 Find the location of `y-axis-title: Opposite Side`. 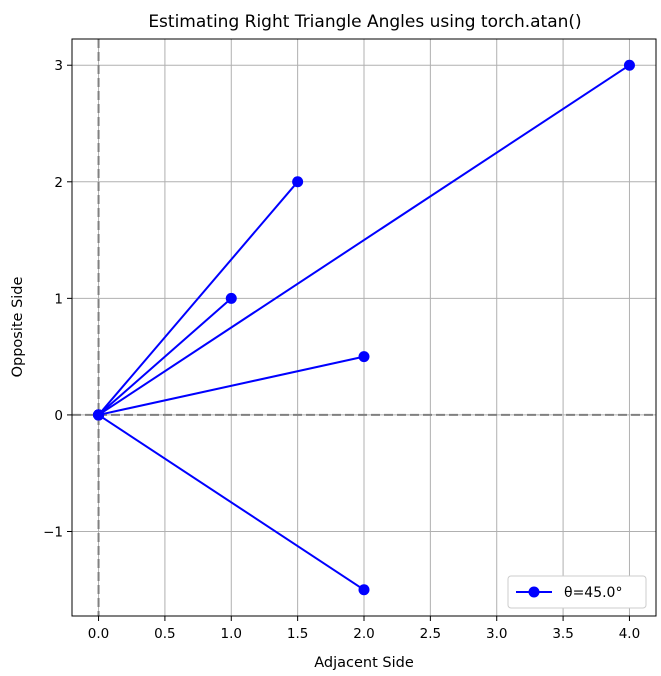

y-axis-title: Opposite Side is located at coordinates (18, 327).